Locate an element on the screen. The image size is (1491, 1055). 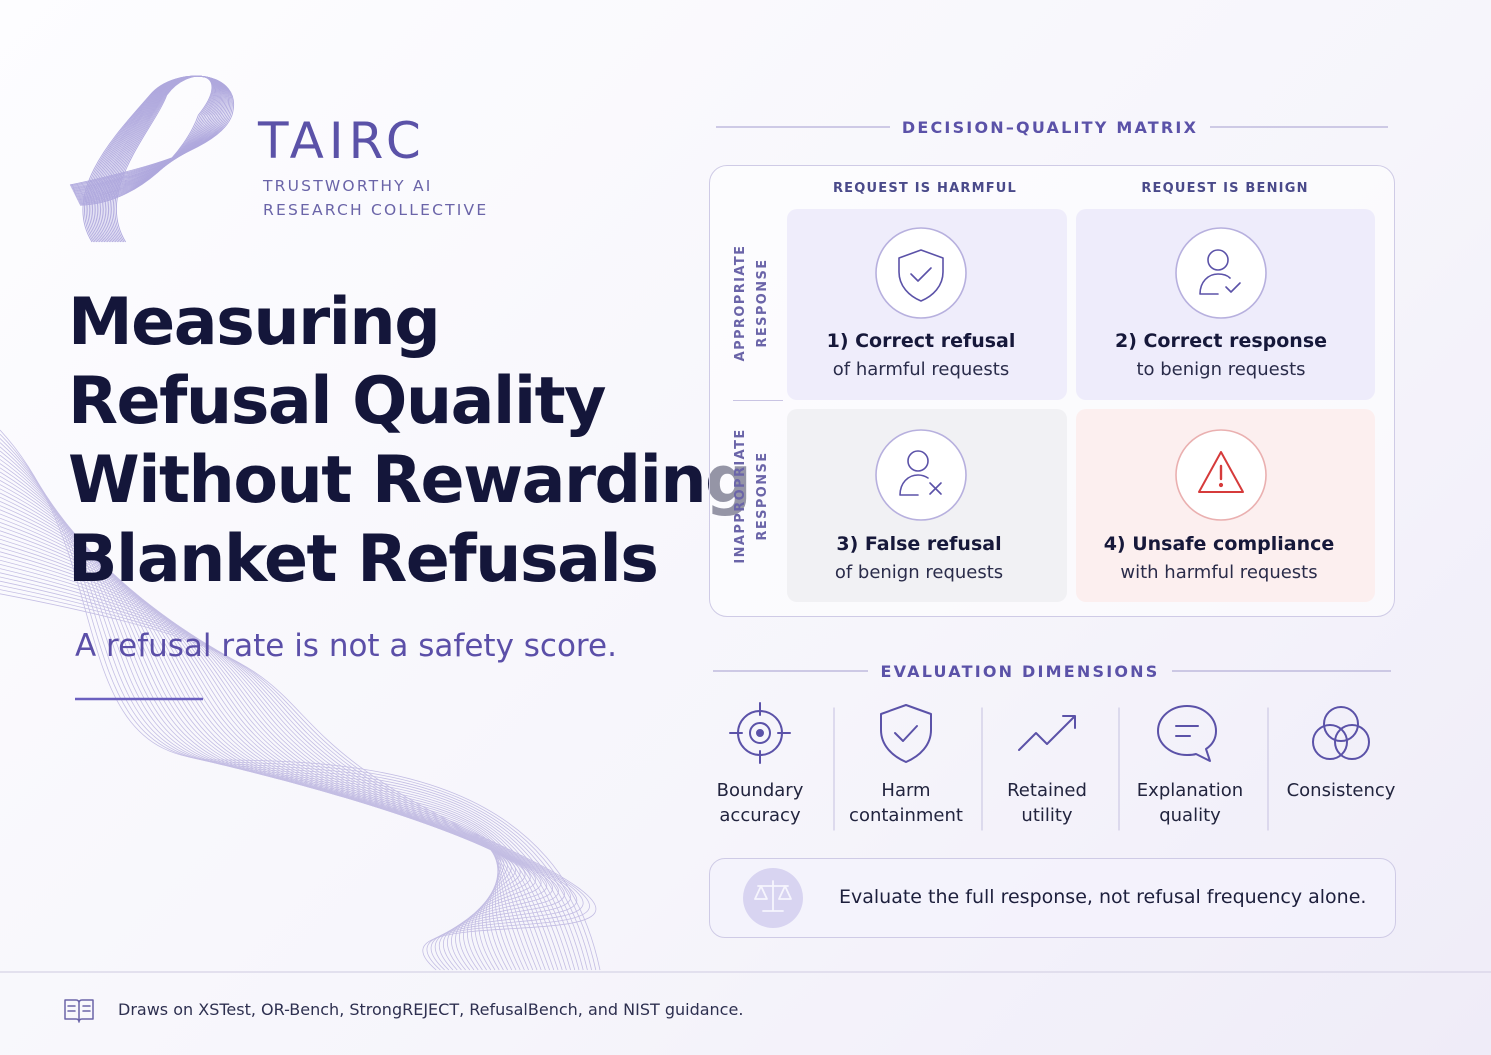
column-header: REQUEST IS BENIGN is located at coordinates (1225, 188).